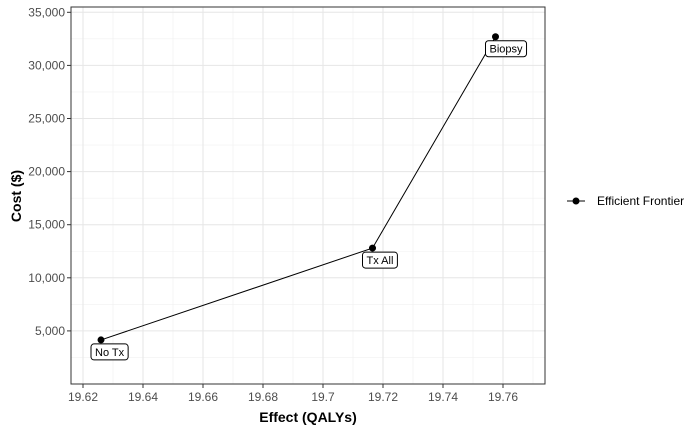 This screenshot has height=432, width=700. What do you see at coordinates (50, 331) in the screenshot?
I see `y-tick-label: 5,000` at bounding box center [50, 331].